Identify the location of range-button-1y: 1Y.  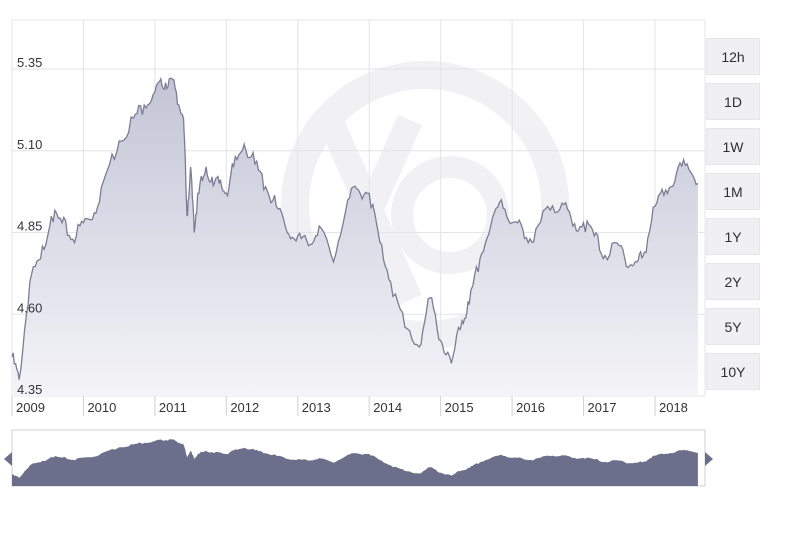
(733, 236).